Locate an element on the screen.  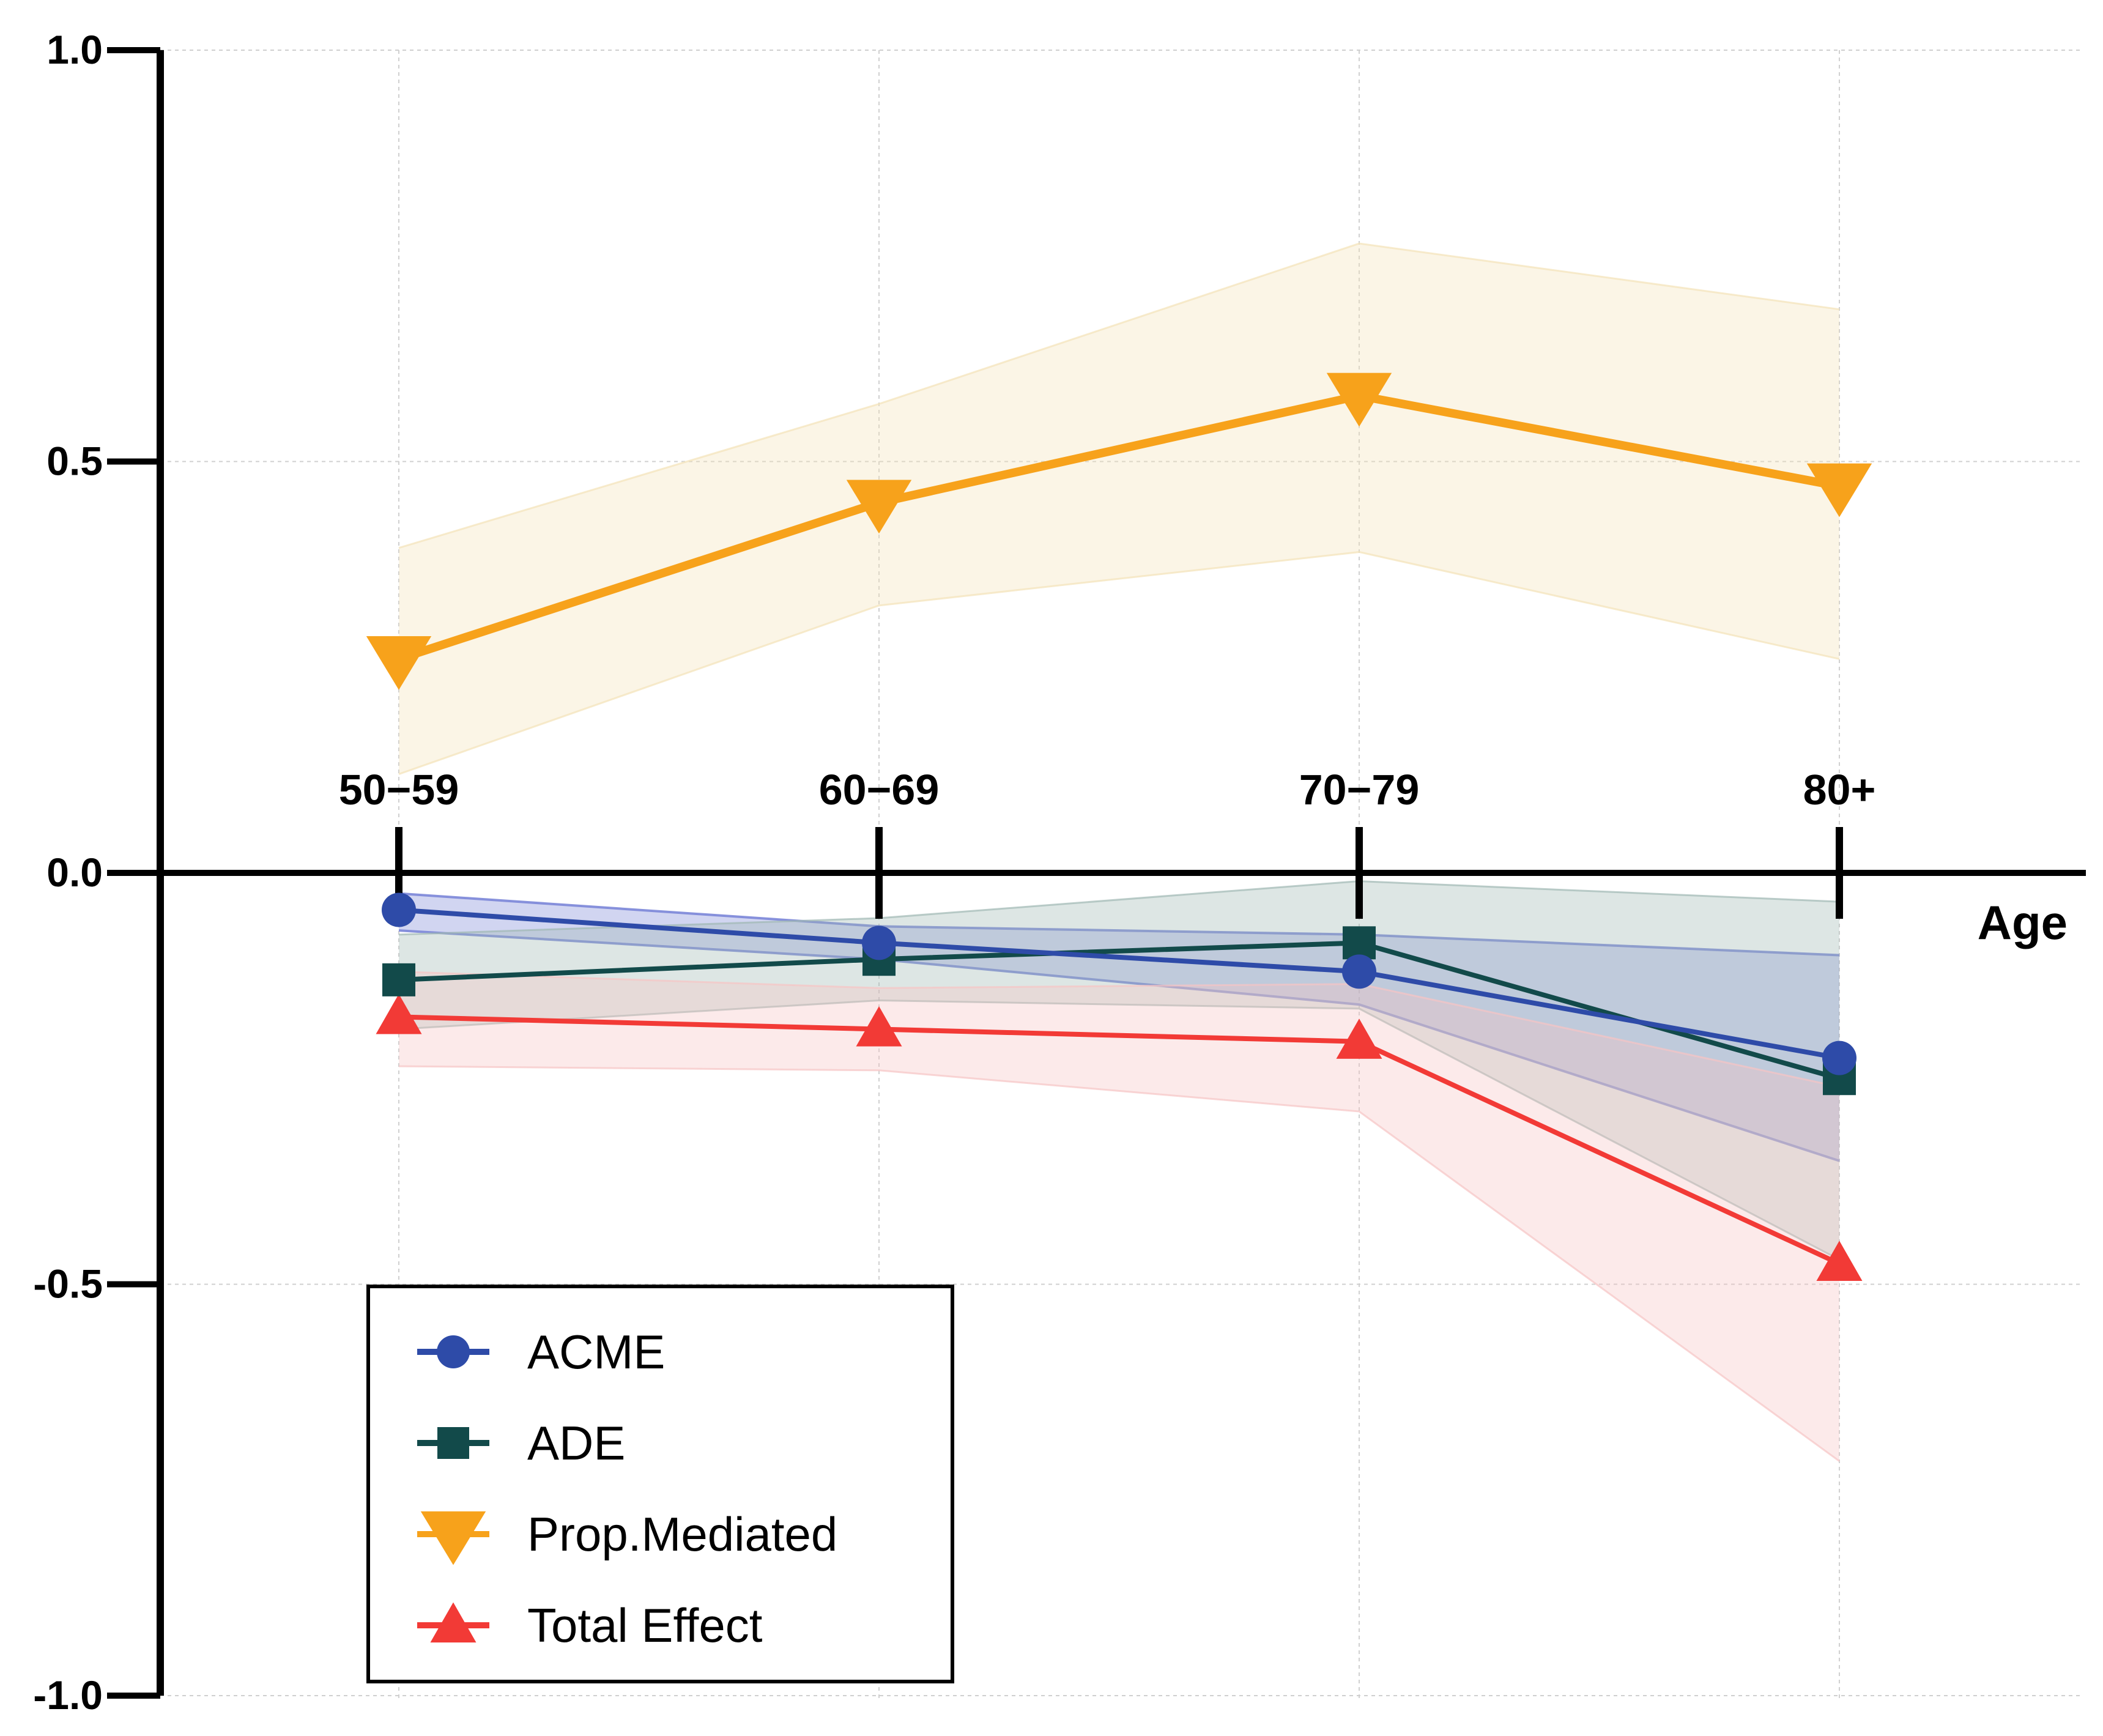
y-tick-label: -1.0 is located at coordinates (68, 1695).